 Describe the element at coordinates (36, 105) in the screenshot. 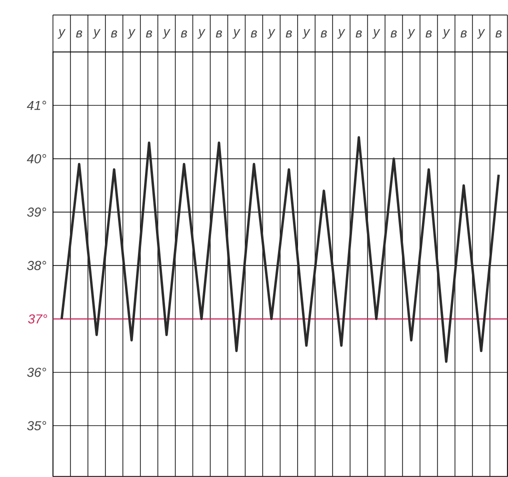

I see `y-tick-label: 41°` at that location.